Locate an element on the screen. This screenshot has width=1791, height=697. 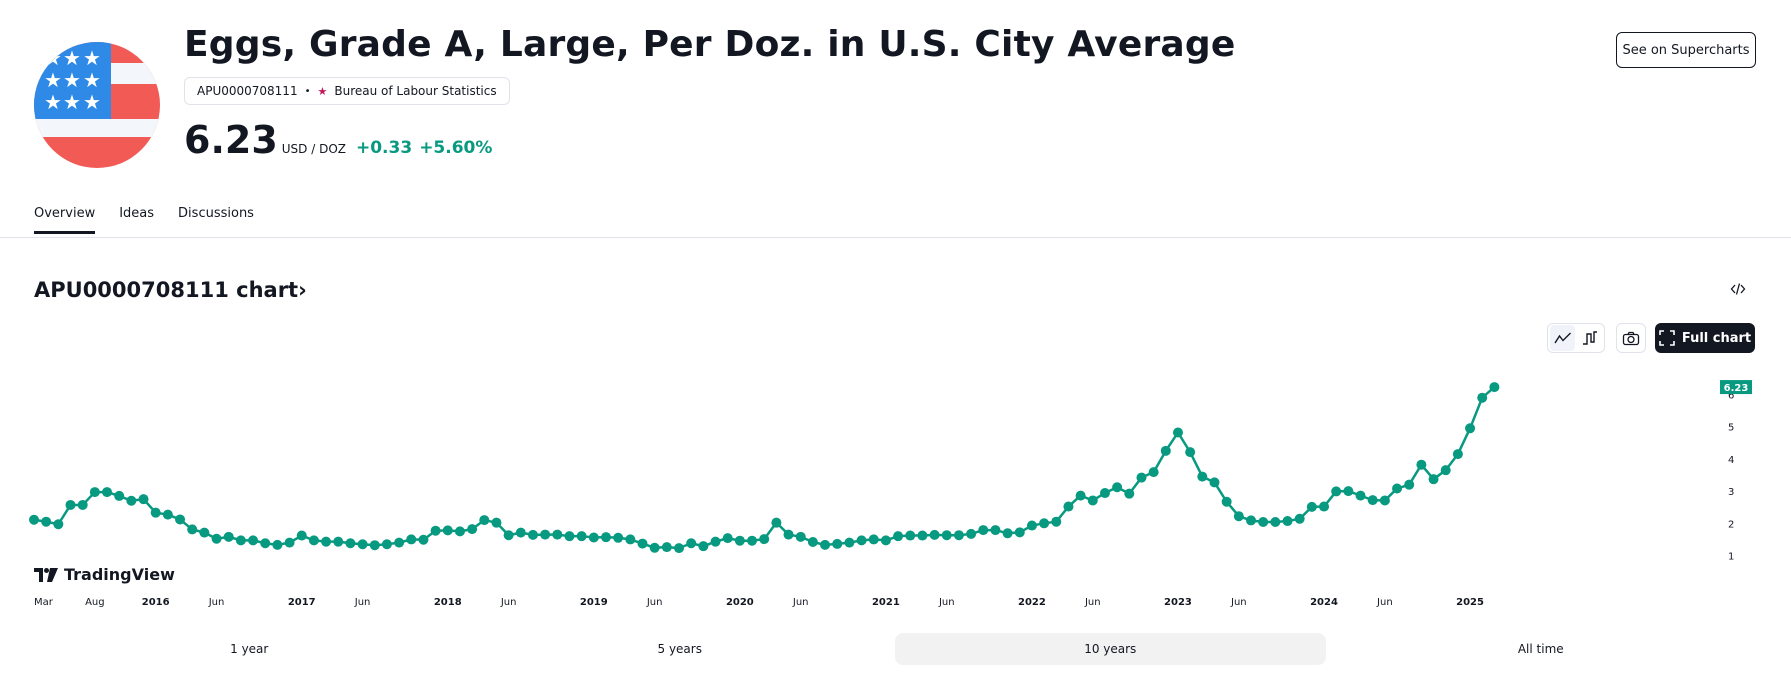
range-selector: 1 year 5 years 10 years All time is located at coordinates (895, 649).